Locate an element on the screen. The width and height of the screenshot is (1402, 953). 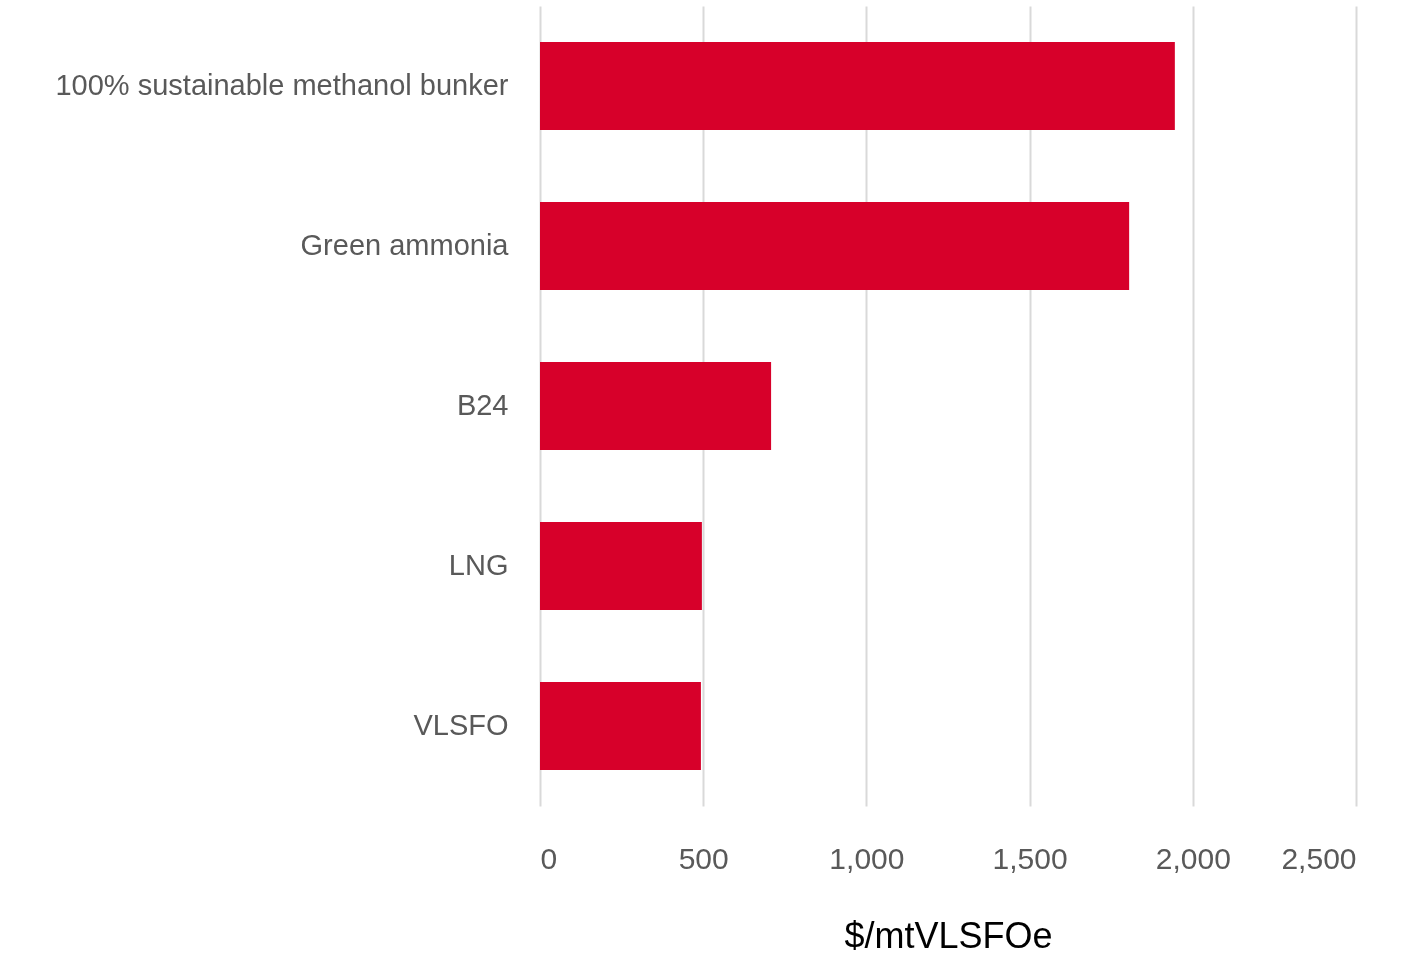
x-tick-label: 1,000 is located at coordinates (867, 858).